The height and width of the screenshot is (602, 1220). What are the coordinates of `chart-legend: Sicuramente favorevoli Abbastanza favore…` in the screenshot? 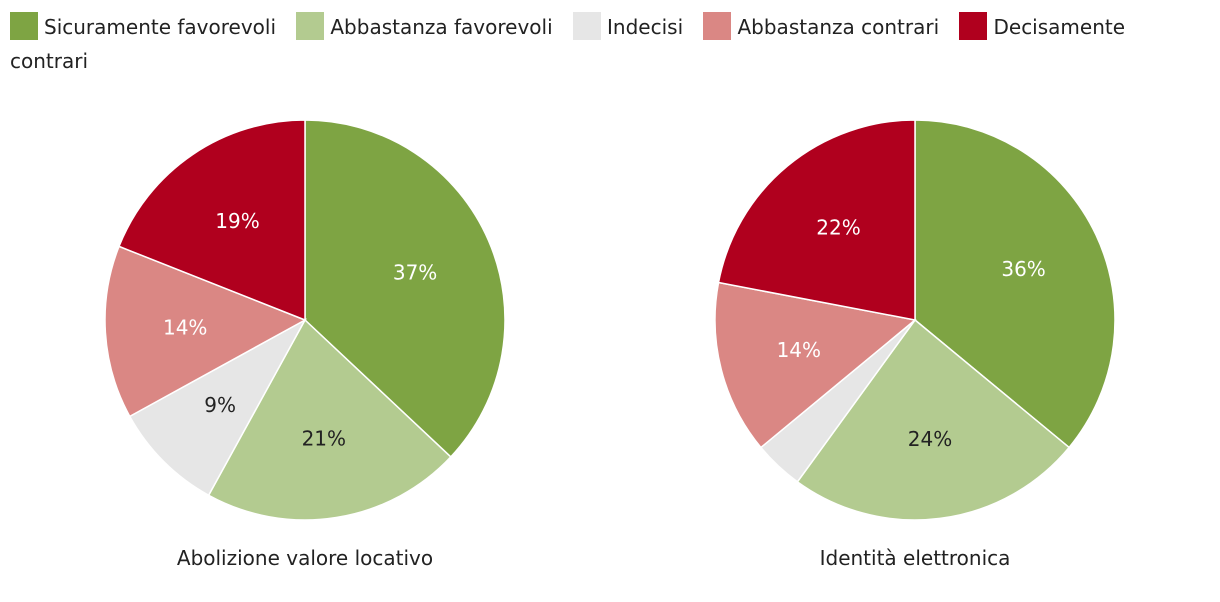 It's located at (610, 44).